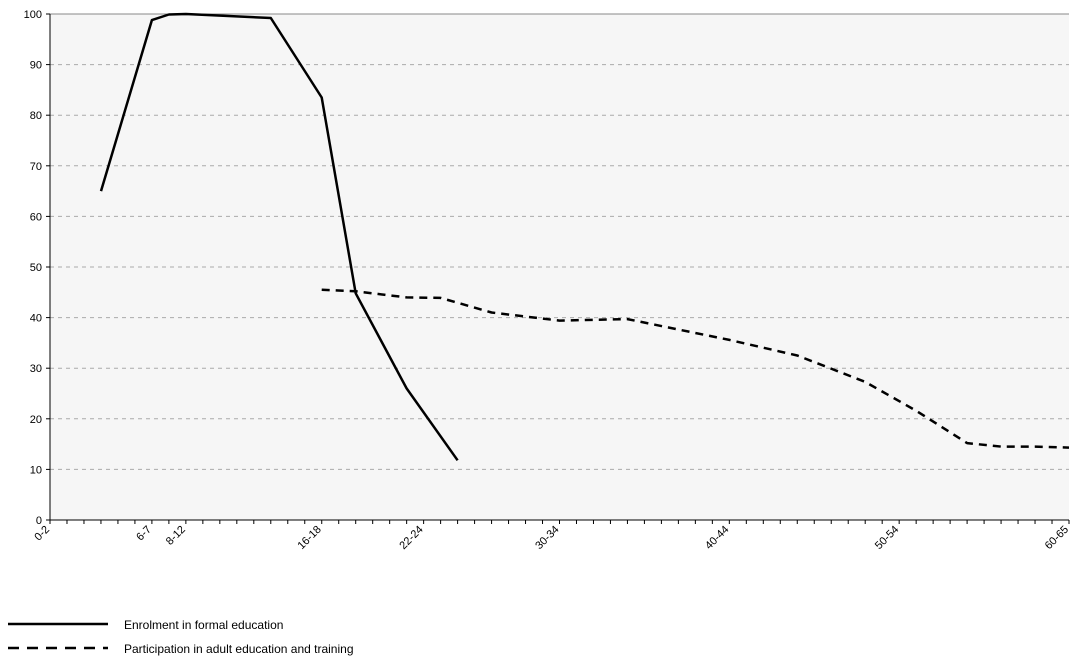  I want to click on y-tick-label: 10, so click(36, 470).